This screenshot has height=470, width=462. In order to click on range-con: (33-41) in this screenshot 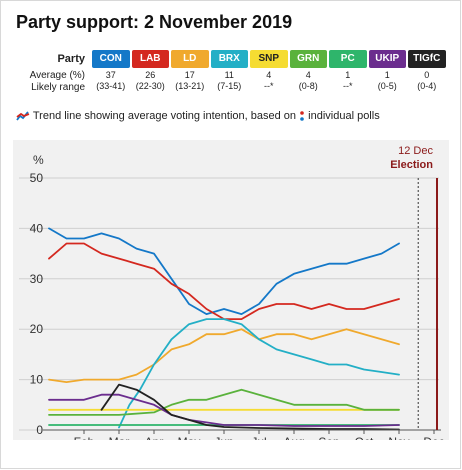, I will do `click(111, 86)`.